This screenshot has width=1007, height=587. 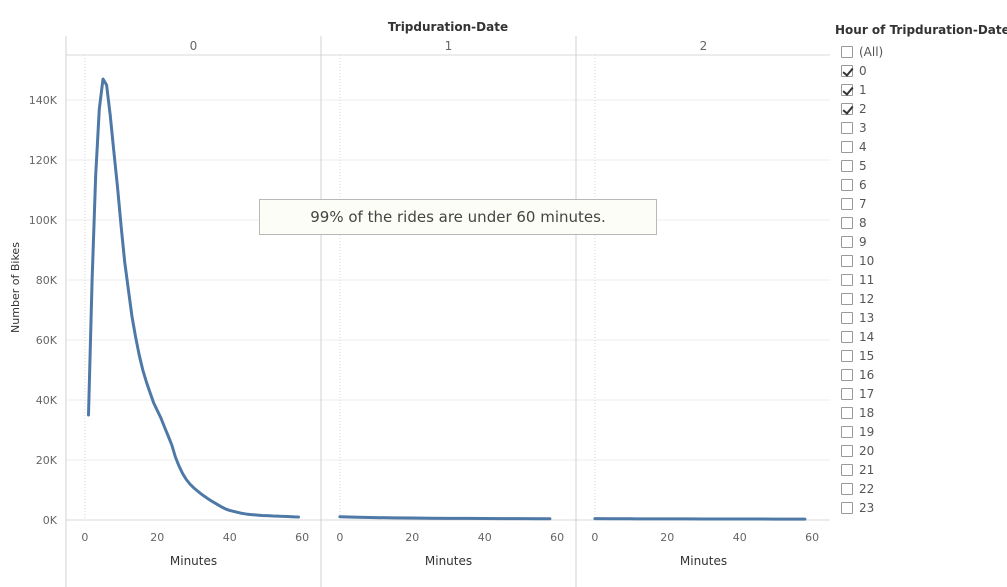 What do you see at coordinates (920, 108) in the screenshot?
I see `filter-item-2: 2` at bounding box center [920, 108].